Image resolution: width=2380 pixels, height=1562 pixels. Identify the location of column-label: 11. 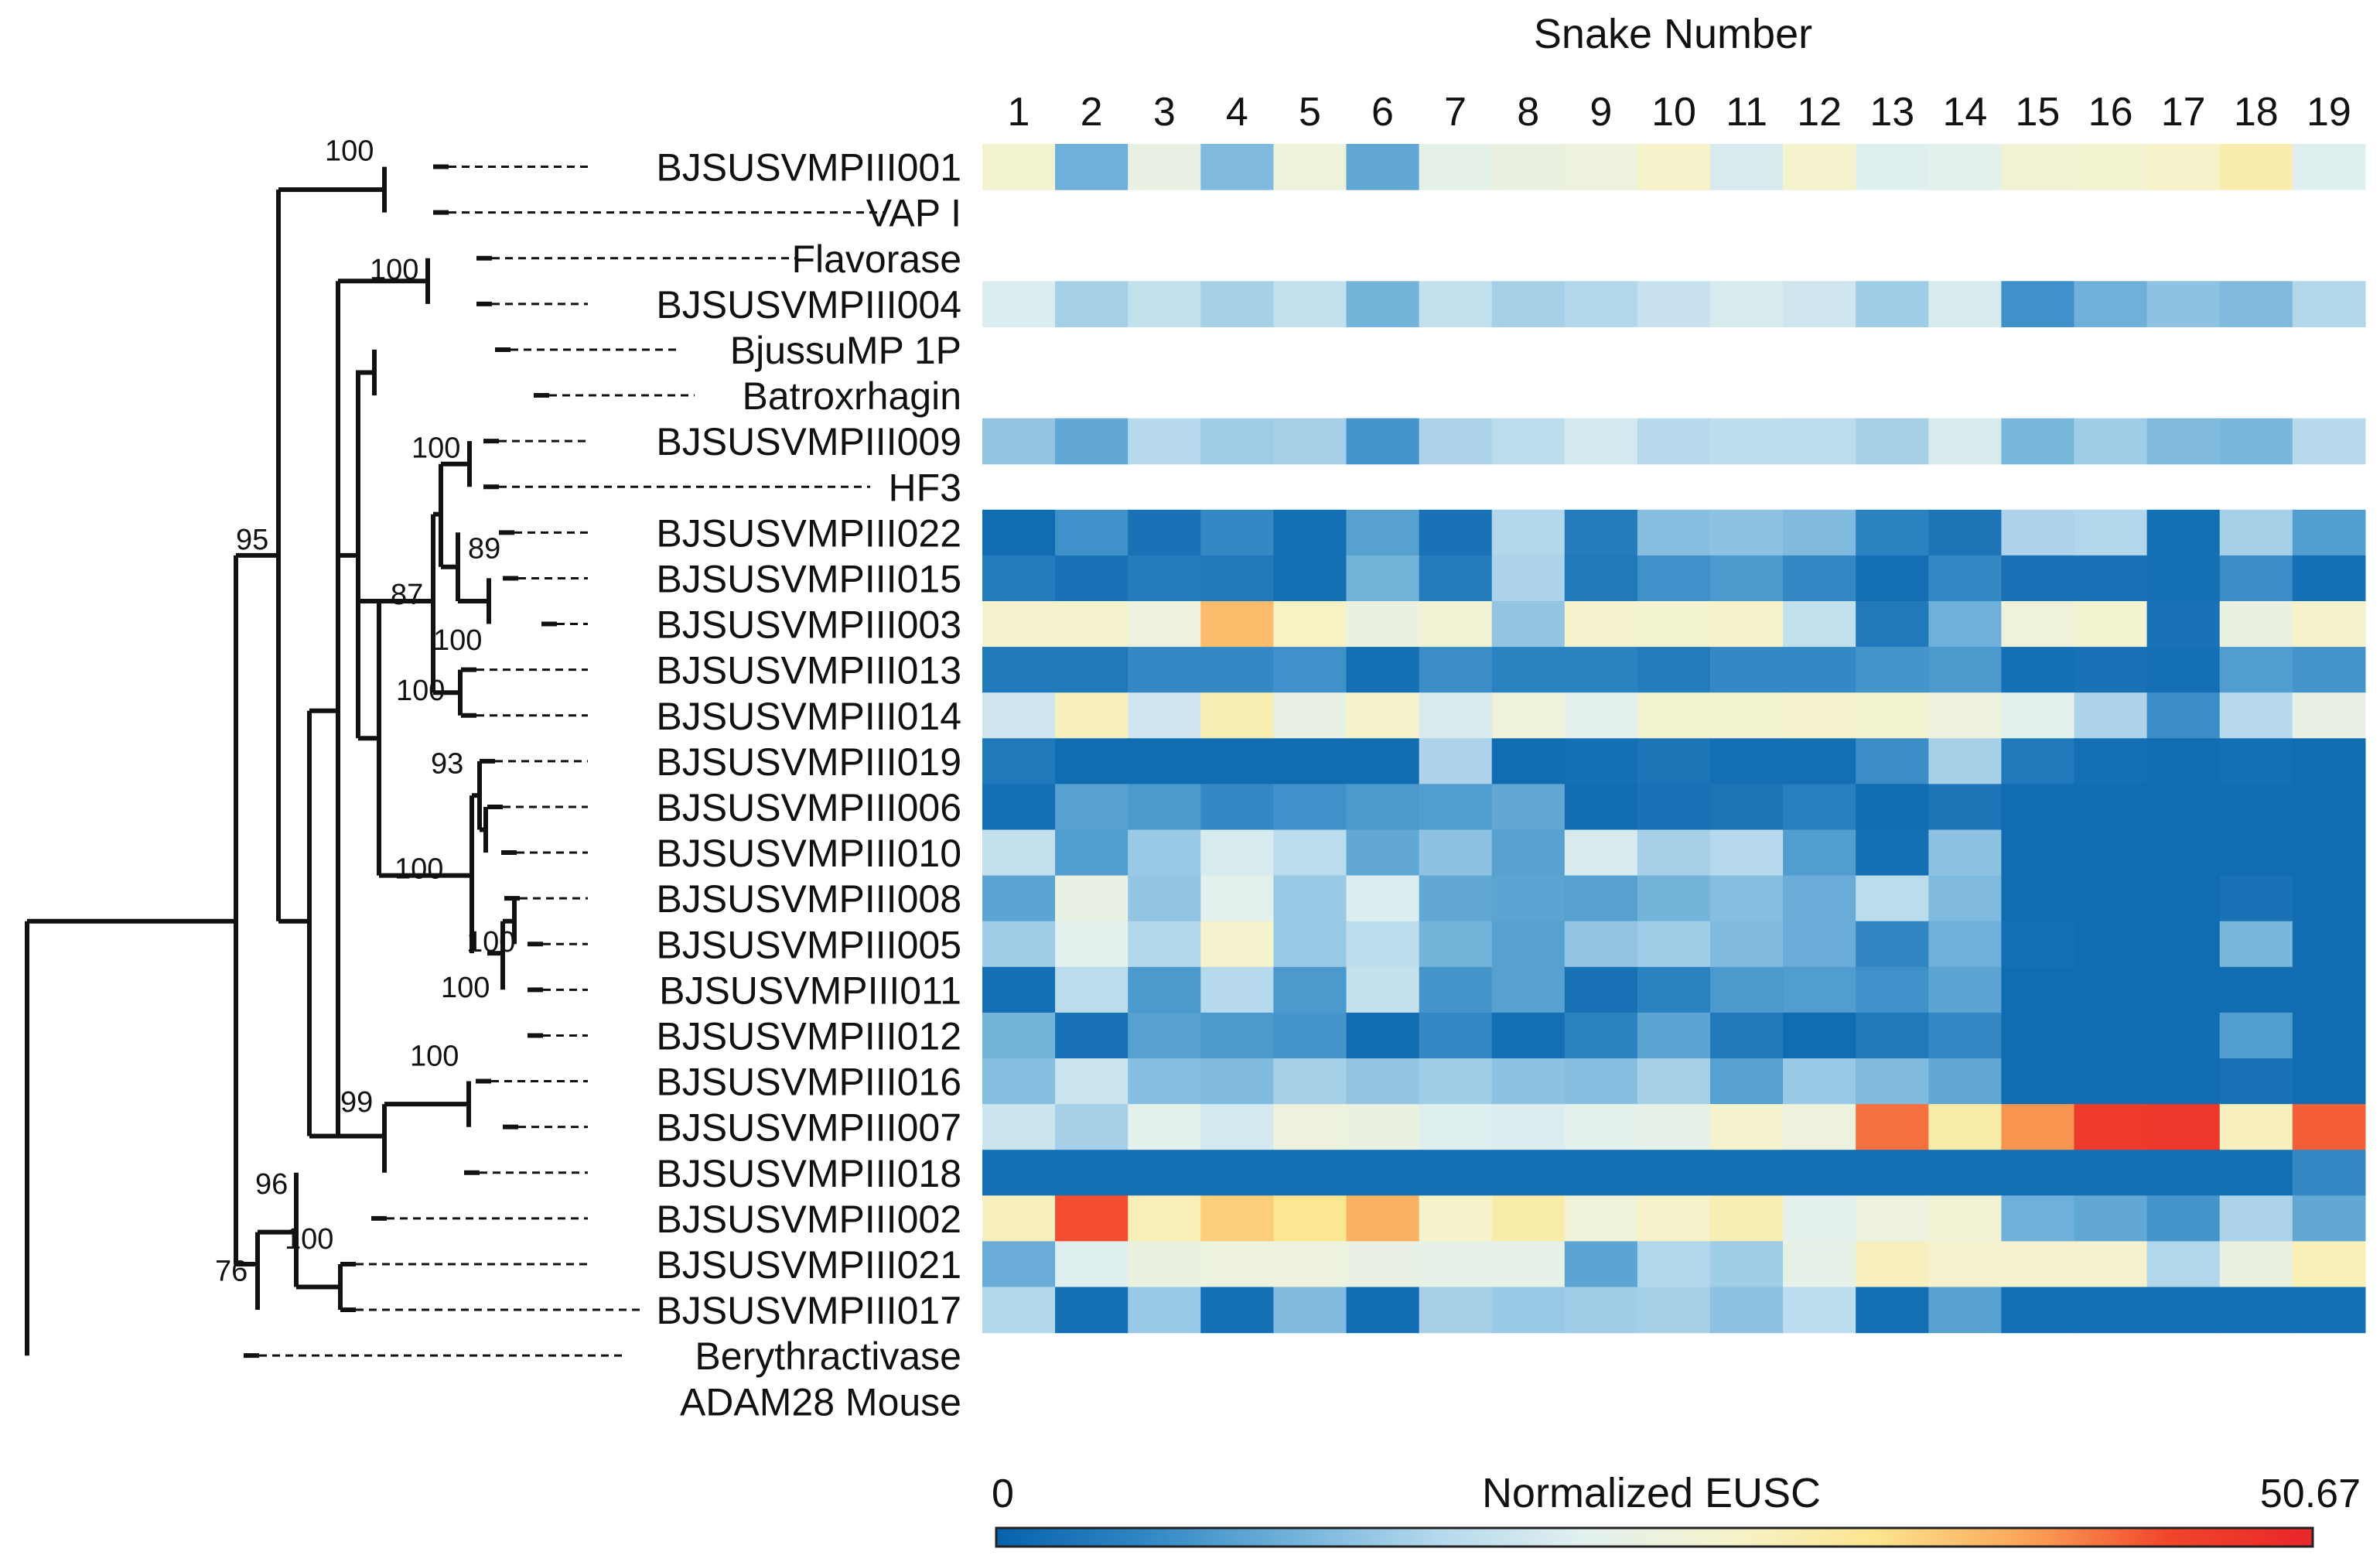
(1746, 112).